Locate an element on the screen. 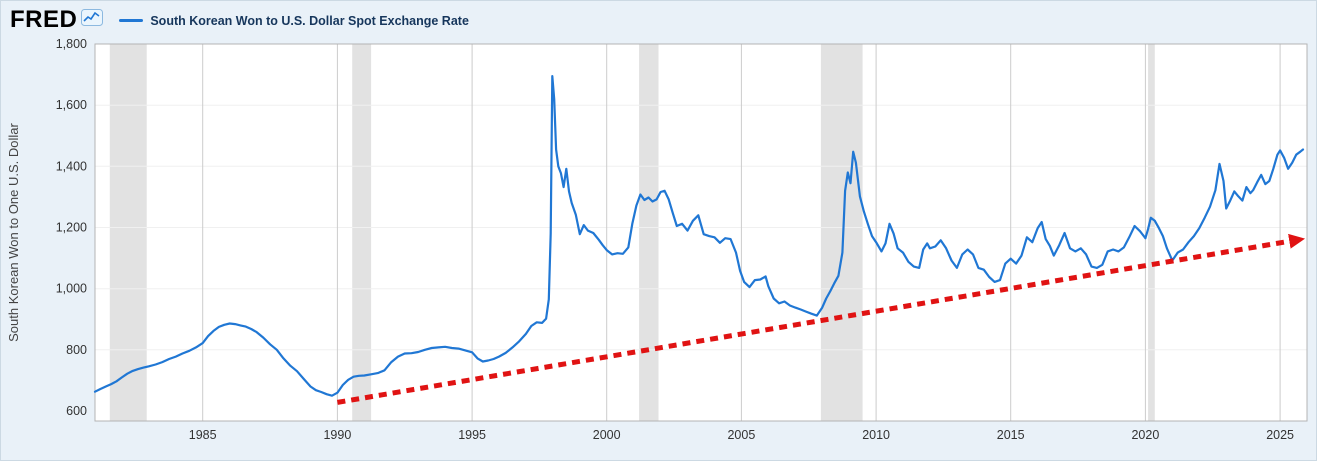  x-tick-label: 2020 is located at coordinates (1145, 435).